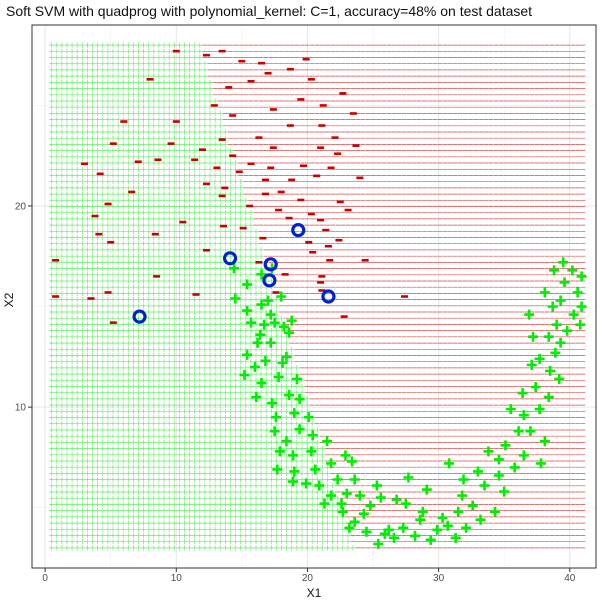  I want to click on y-axis-label: X2, so click(9, 299).